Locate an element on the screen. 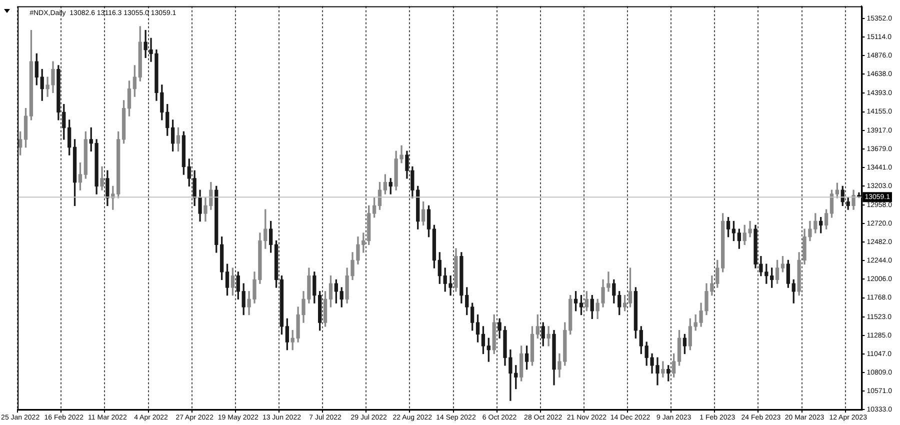  candlestick is located at coordinates (548, 336).